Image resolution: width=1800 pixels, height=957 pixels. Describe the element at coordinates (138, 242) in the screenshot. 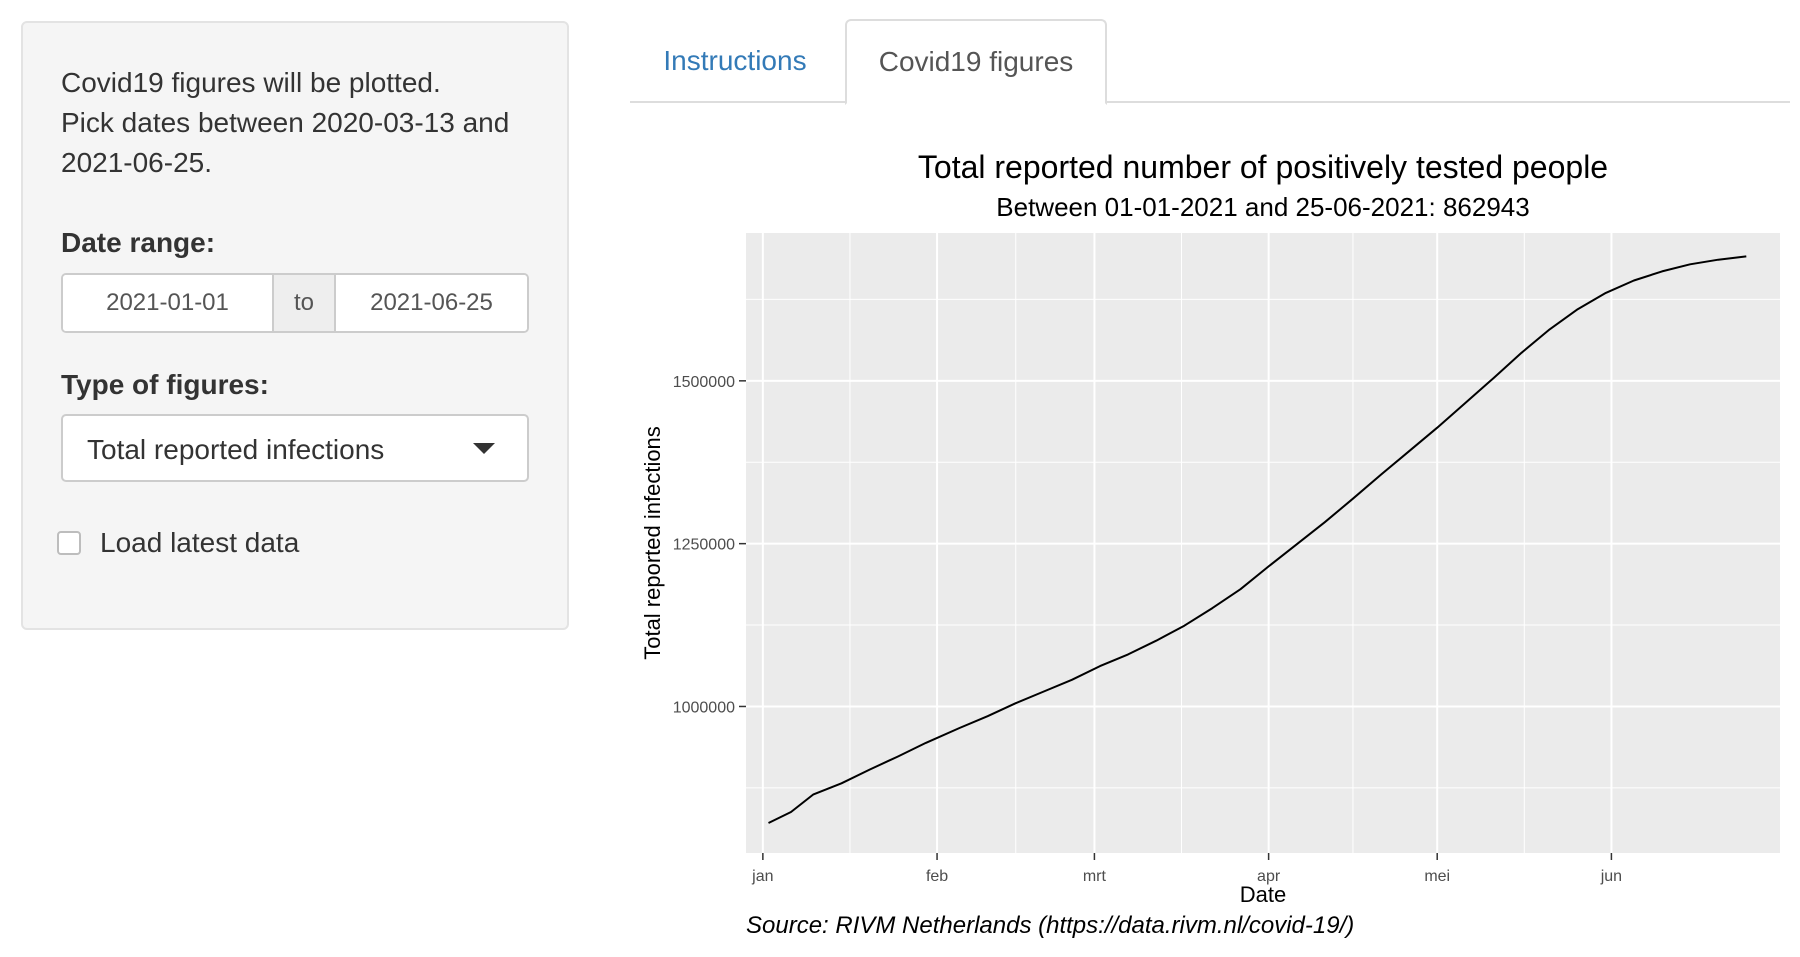

I see `date-range-label: Date range:` at that location.